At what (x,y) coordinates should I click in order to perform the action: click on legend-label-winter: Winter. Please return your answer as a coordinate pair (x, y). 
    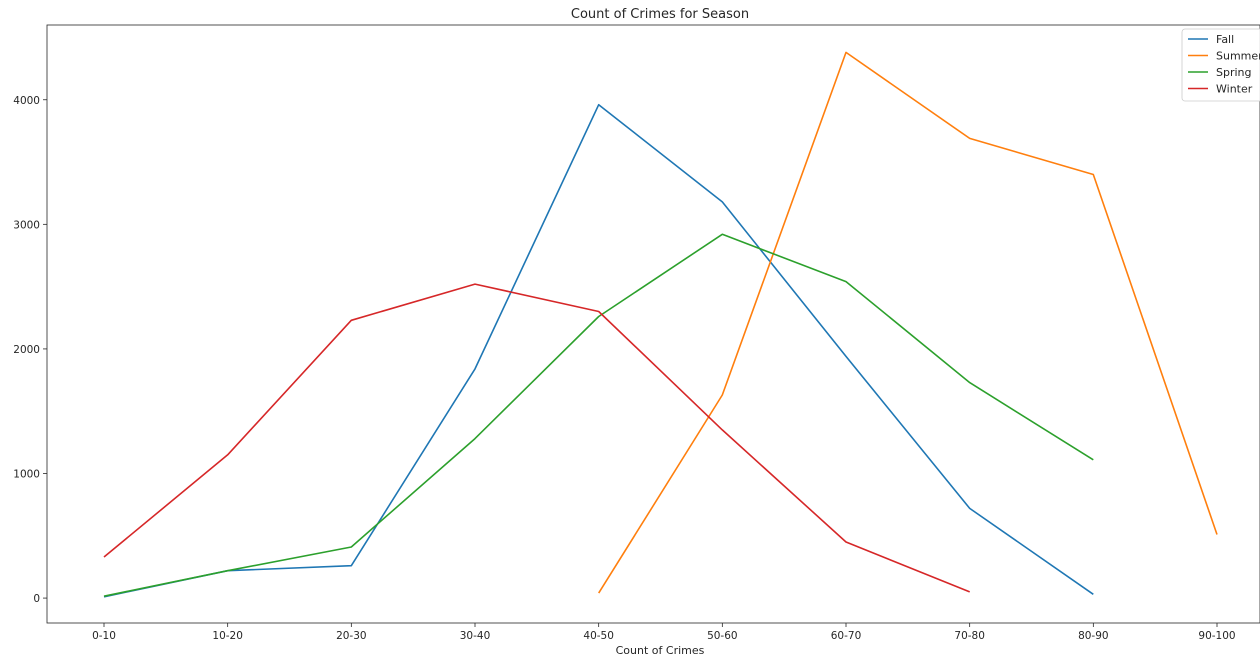
    Looking at the image, I should click on (1234, 89).